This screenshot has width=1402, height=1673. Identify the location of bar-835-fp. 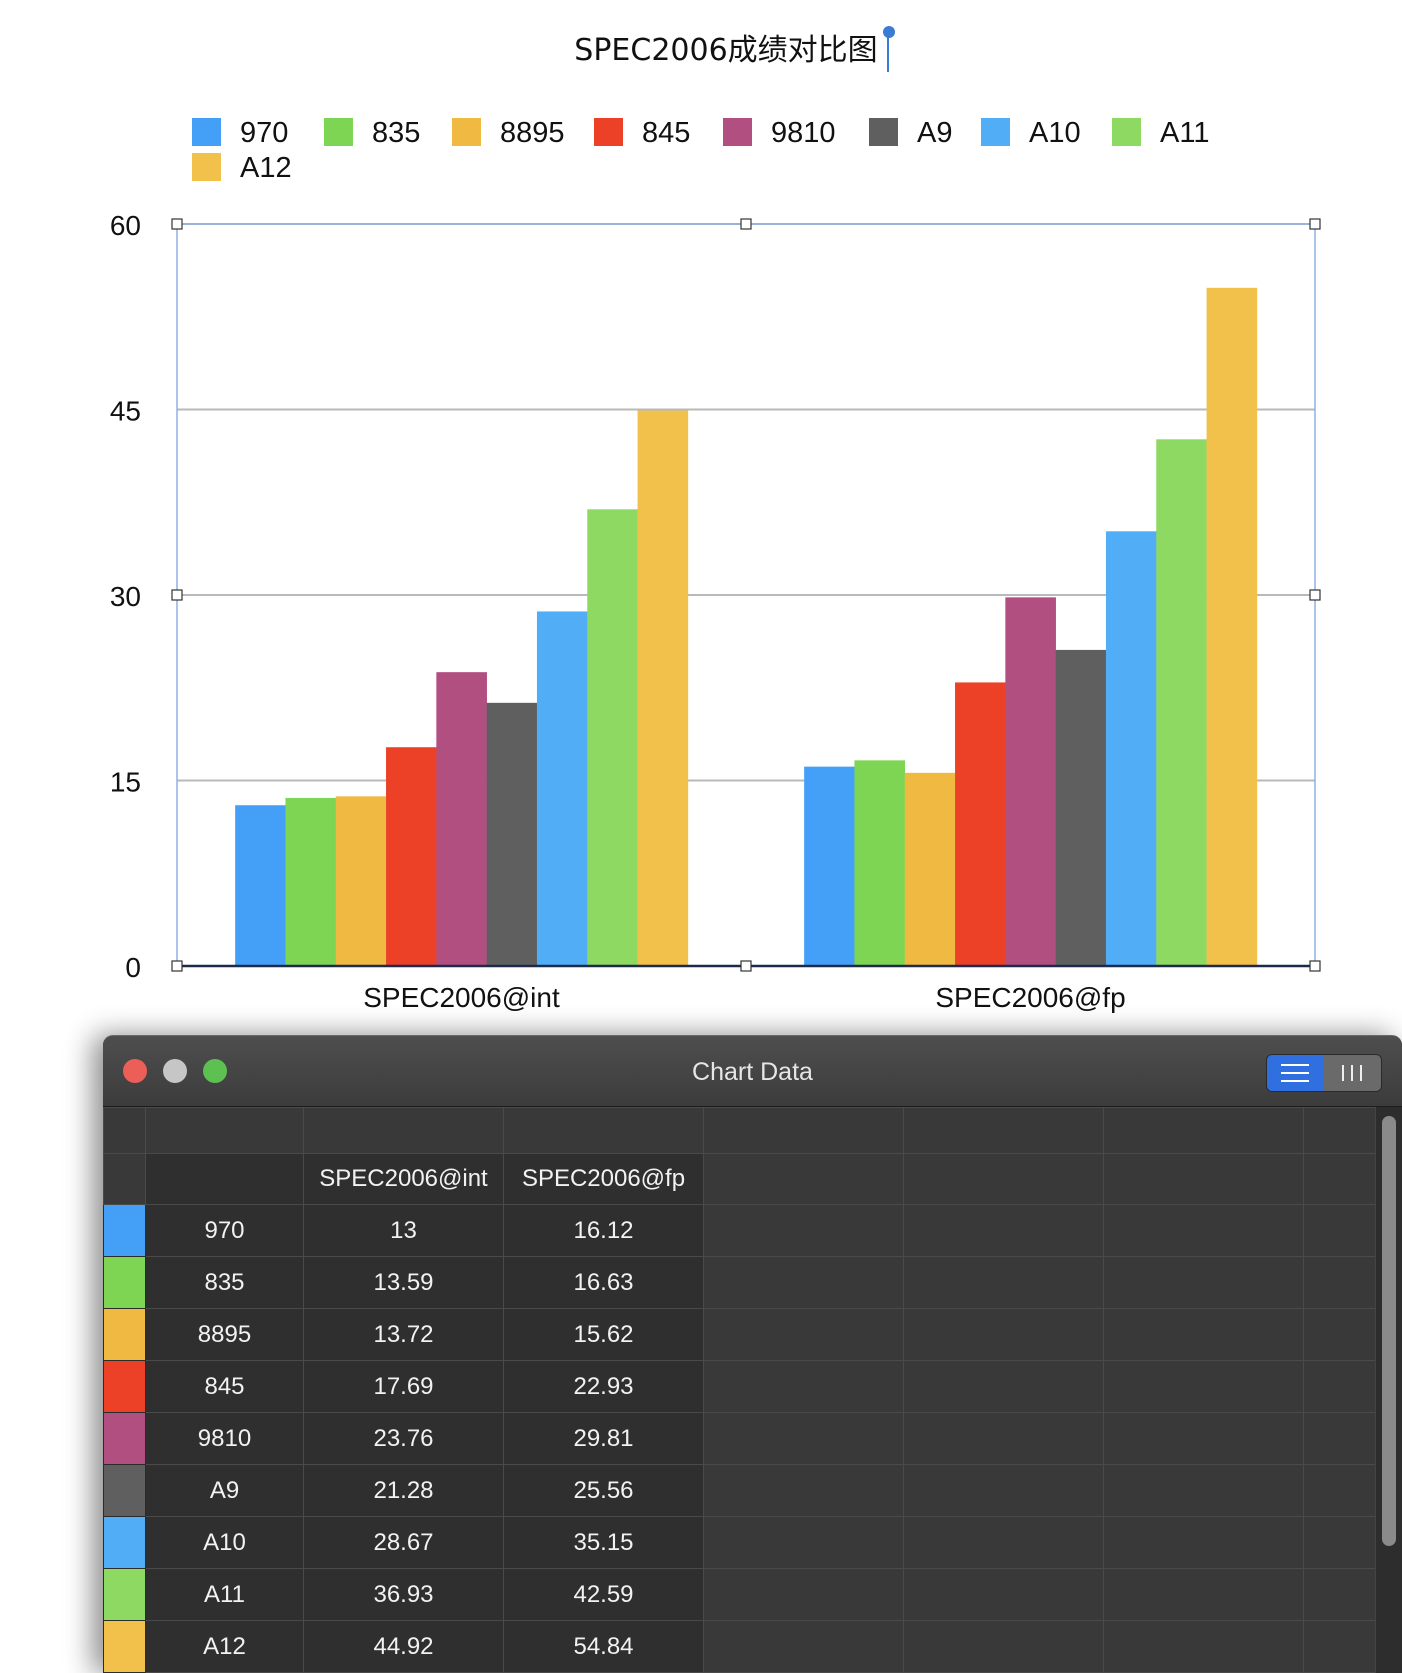
(879, 863).